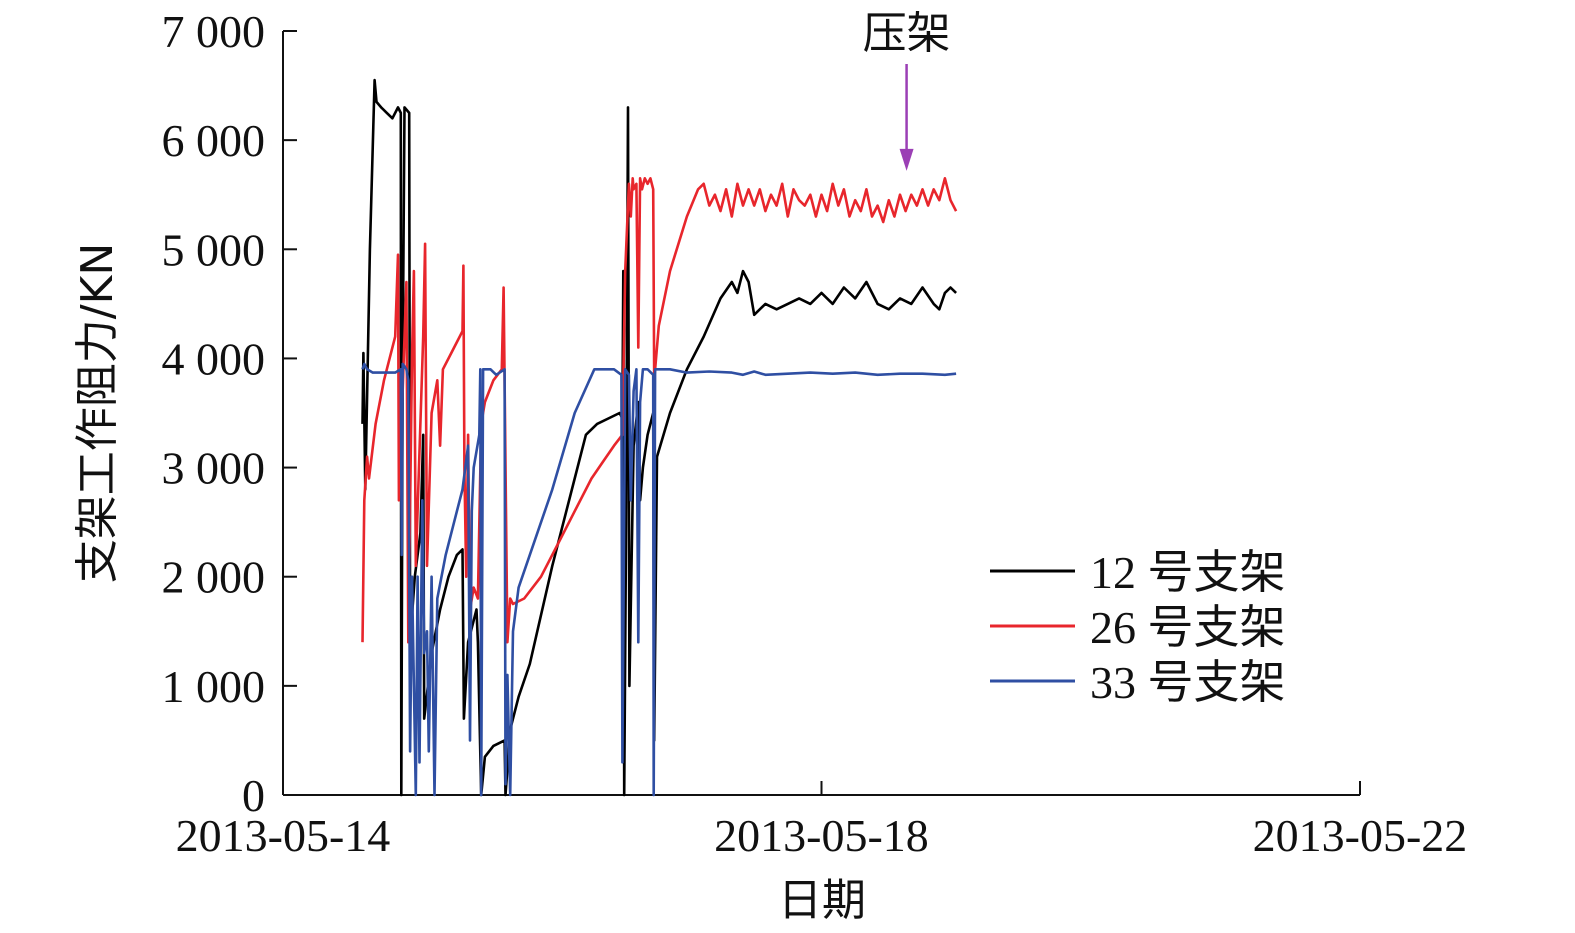 The height and width of the screenshot is (933, 1575). Describe the element at coordinates (1188, 572) in the screenshot. I see `legend-label-1: 12 号支架` at that location.